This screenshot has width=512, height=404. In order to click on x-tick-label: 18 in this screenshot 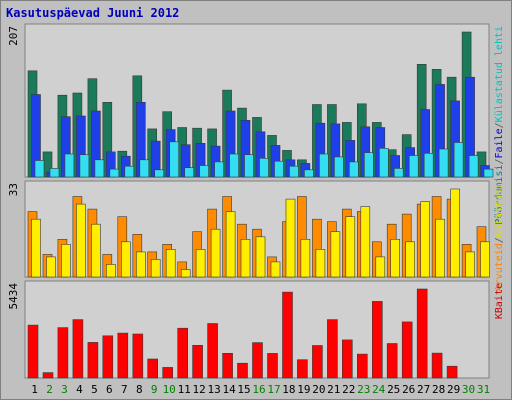, I will do `click(288, 389)`.